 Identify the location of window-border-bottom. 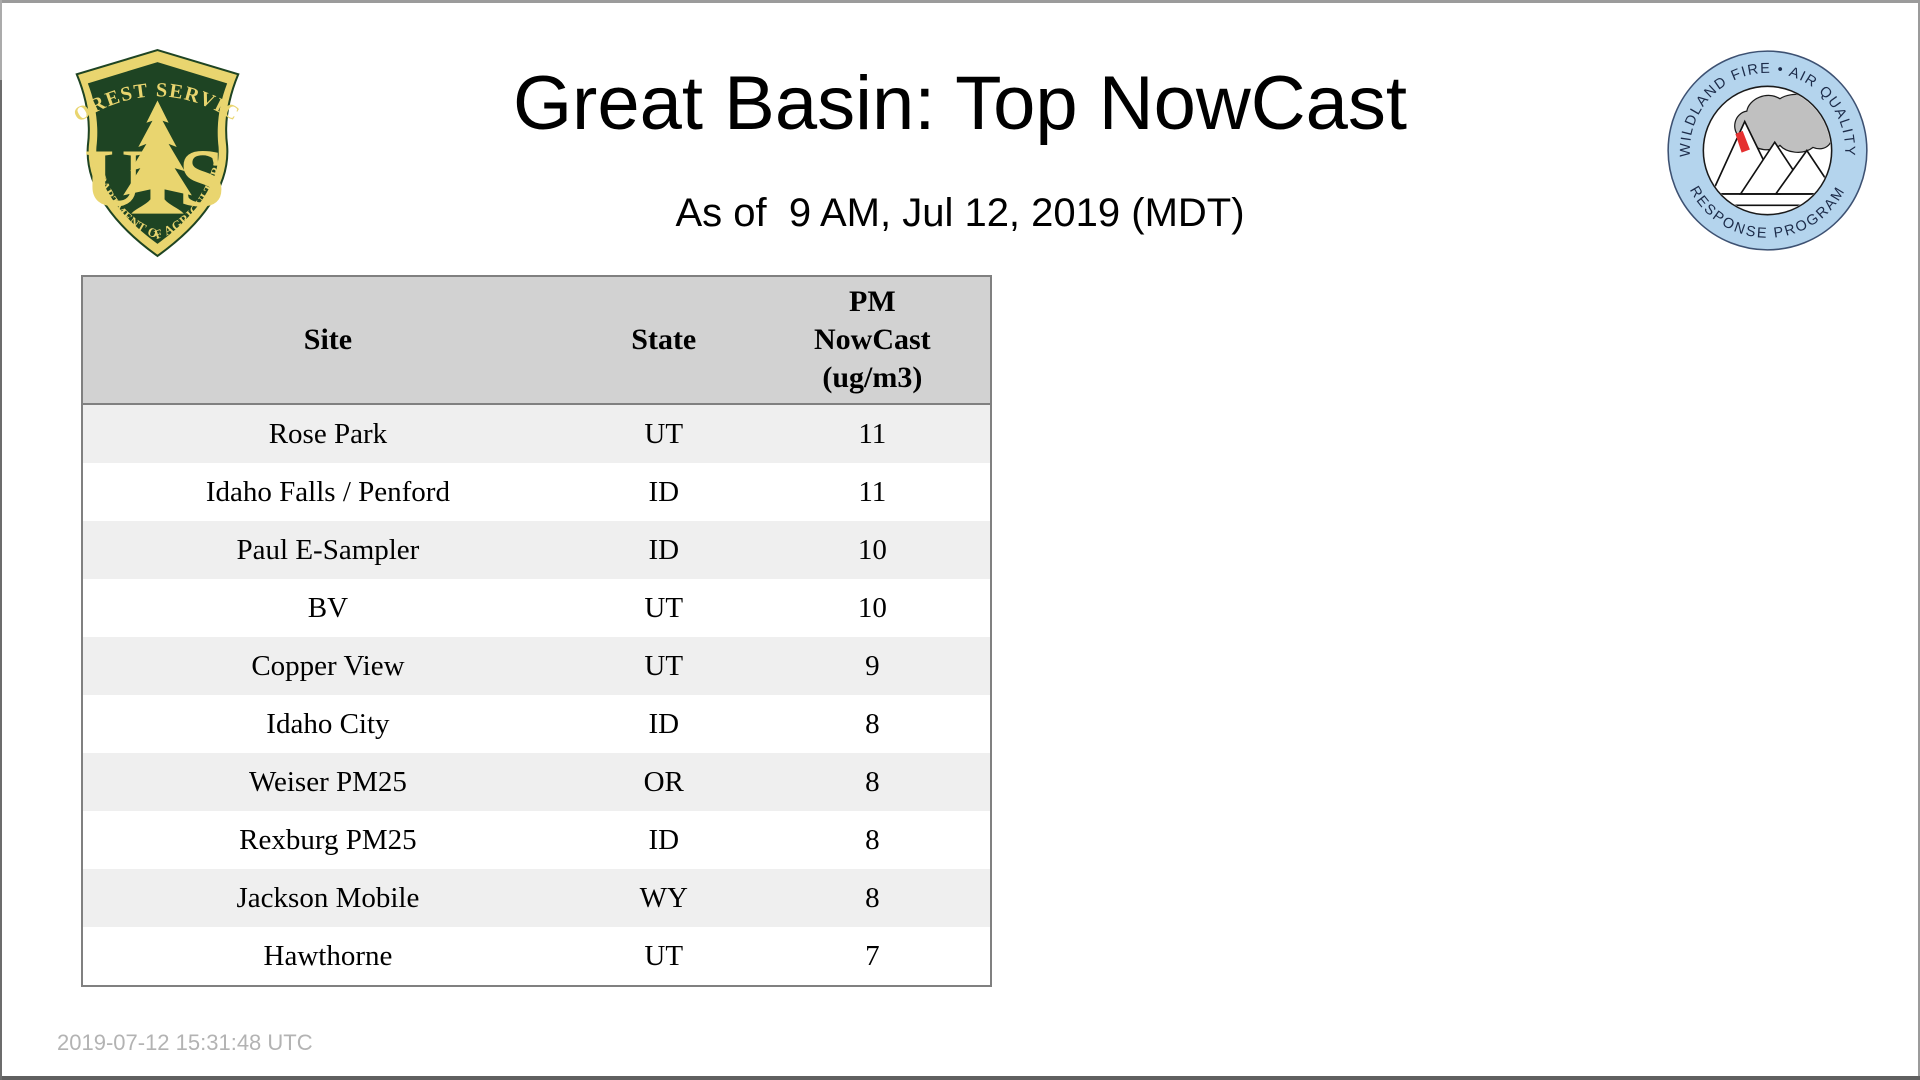
(960, 1078).